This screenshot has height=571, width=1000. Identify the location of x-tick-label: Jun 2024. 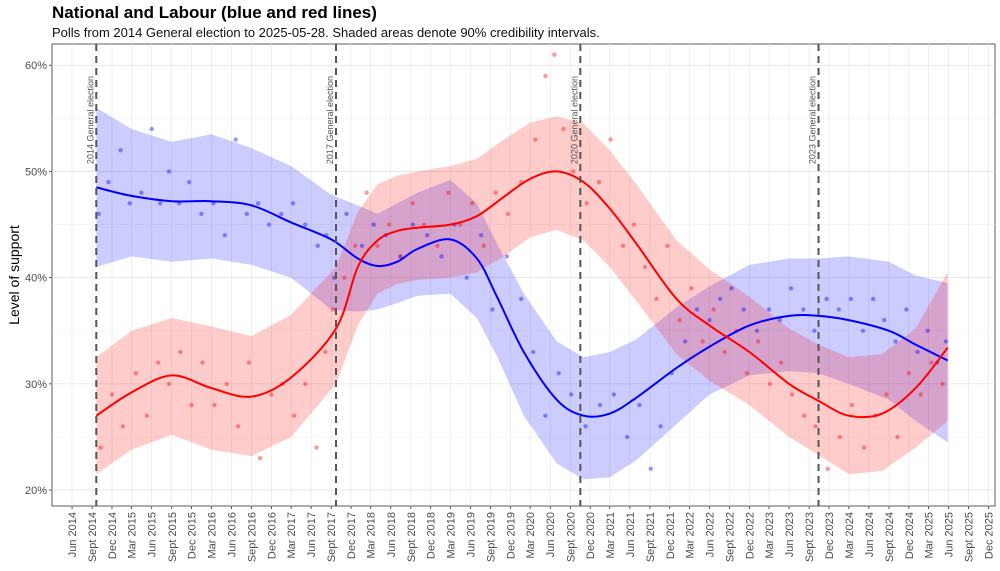
(870, 534).